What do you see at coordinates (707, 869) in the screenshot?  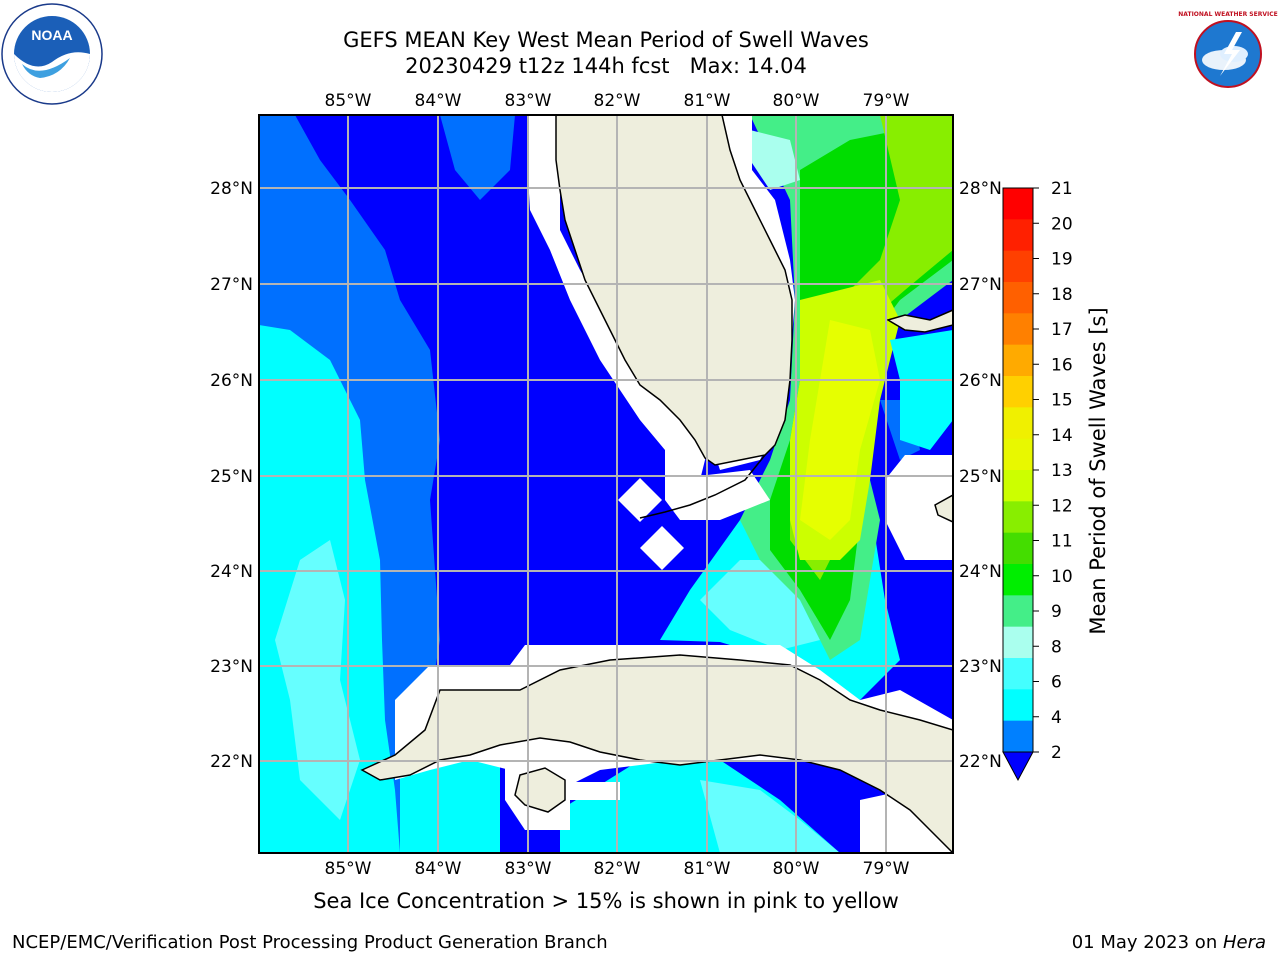 I see `lon-label: 81°W` at bounding box center [707, 869].